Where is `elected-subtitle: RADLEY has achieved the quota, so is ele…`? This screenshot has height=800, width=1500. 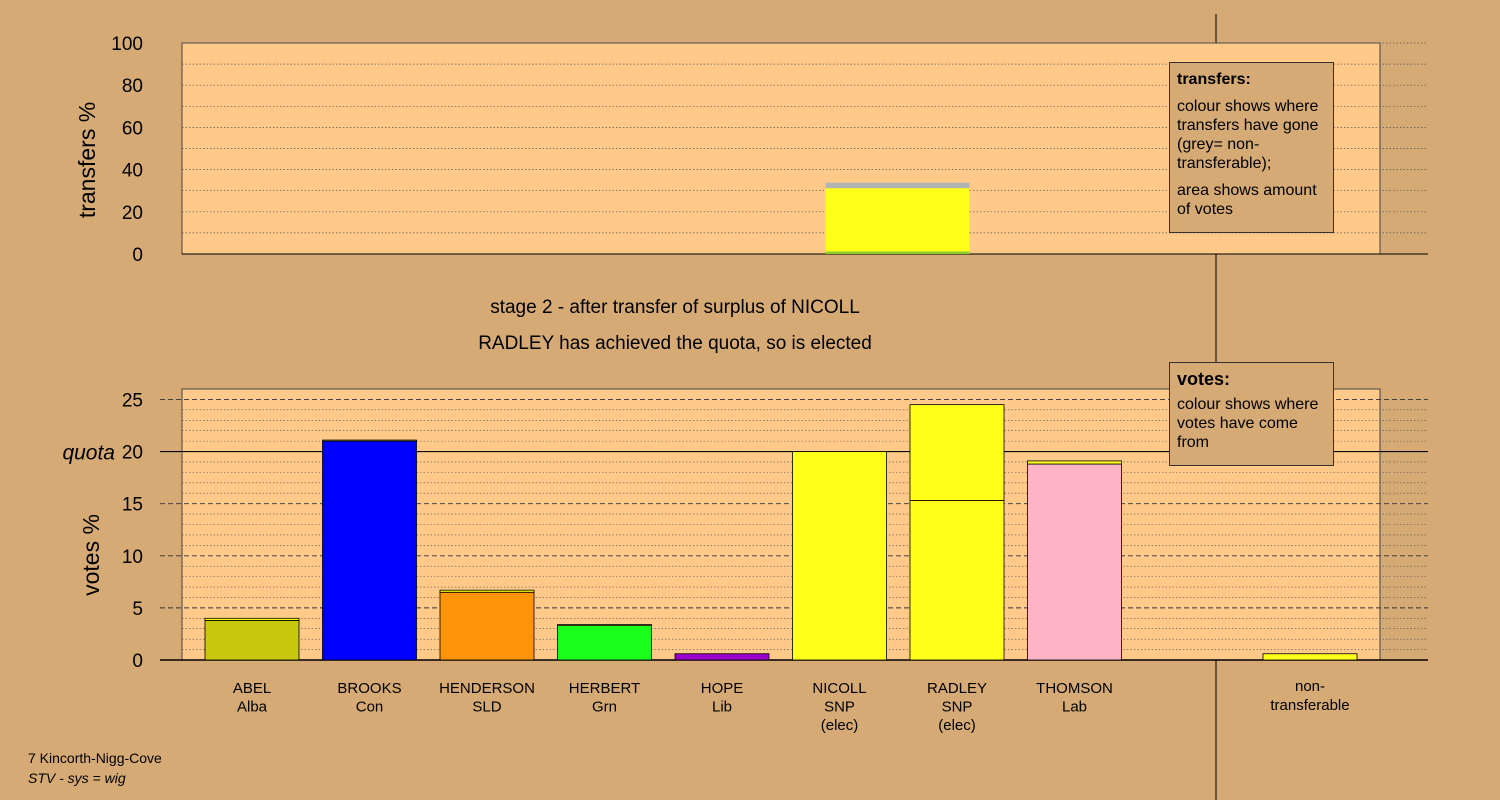 elected-subtitle: RADLEY has achieved the quota, so is ele… is located at coordinates (675, 343).